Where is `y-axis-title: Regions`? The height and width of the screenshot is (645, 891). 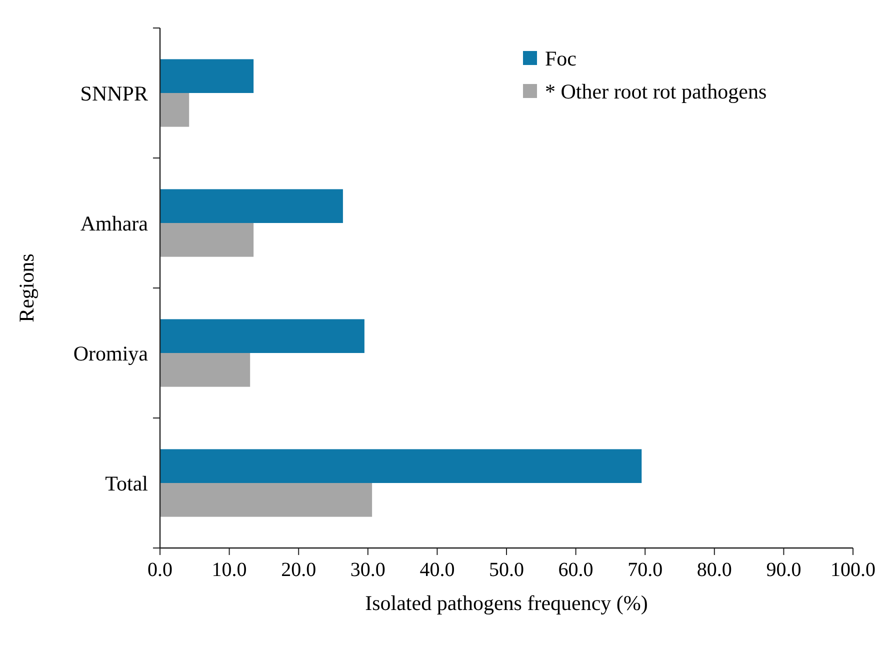
y-axis-title: Regions is located at coordinates (26, 288).